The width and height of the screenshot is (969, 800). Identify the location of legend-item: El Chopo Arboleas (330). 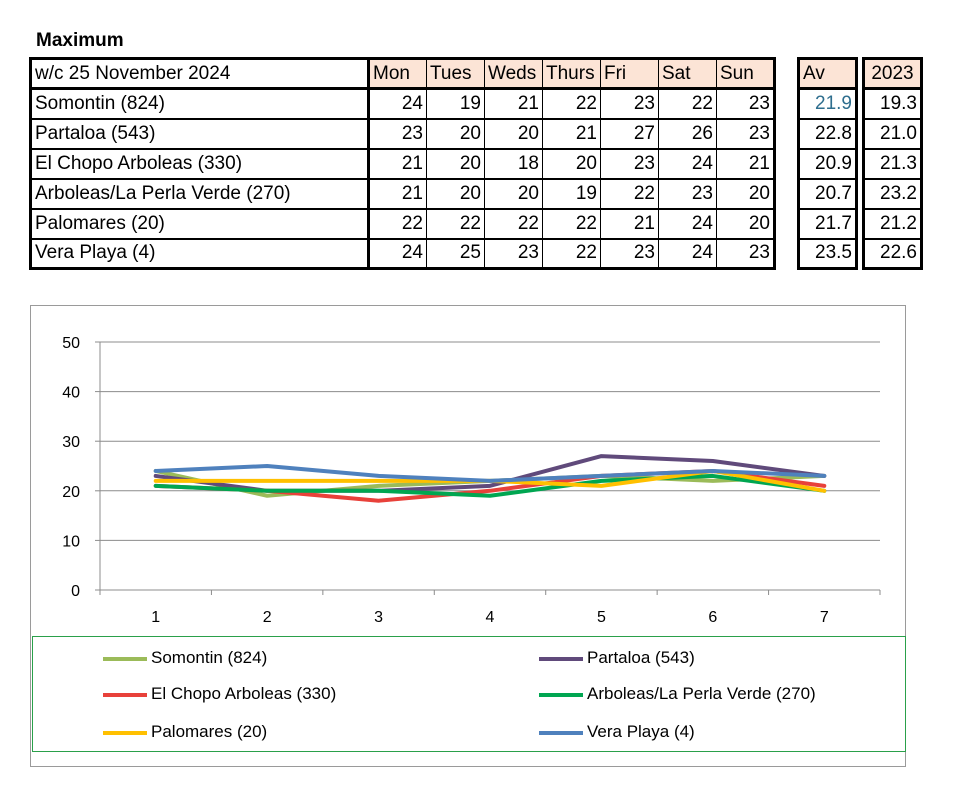
(219, 694).